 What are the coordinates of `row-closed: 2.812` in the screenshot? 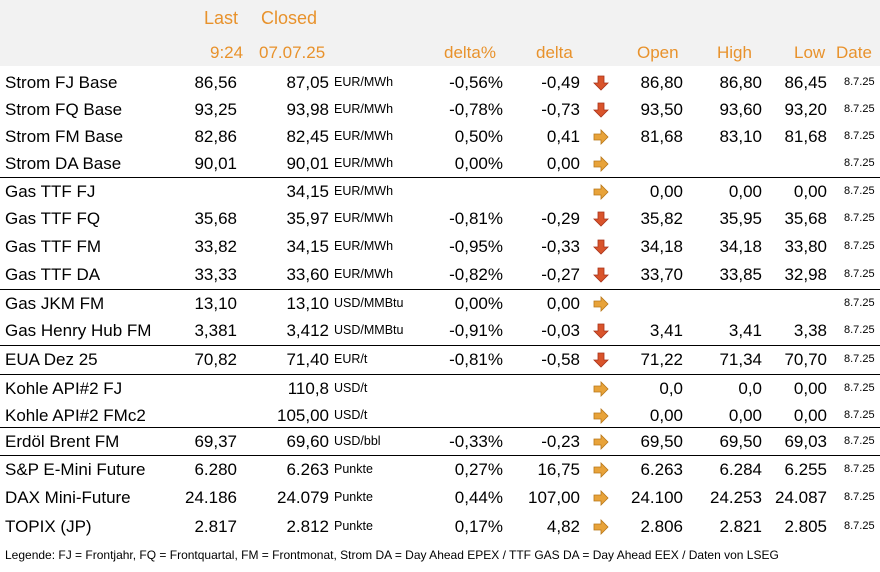 It's located at (307, 526).